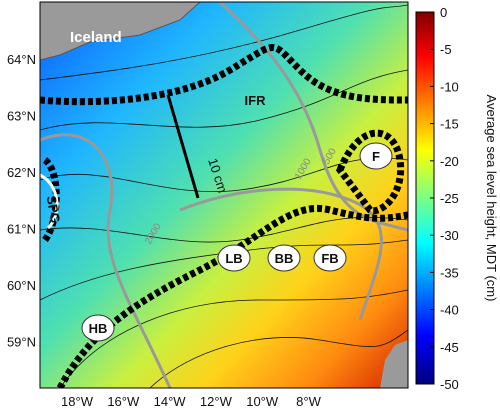  I want to click on lat-label: 62°N, so click(21, 172).